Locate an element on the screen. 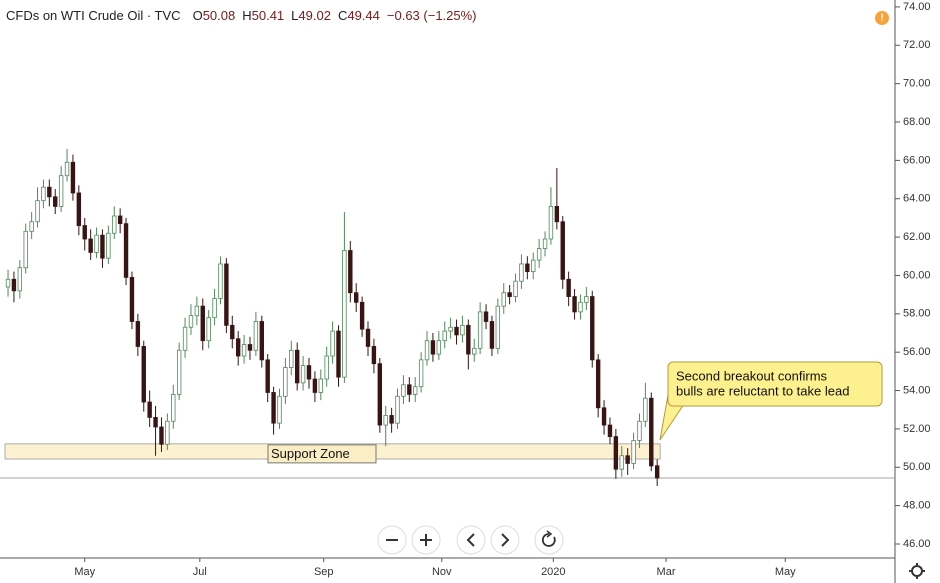  x-tick-label: Nov is located at coordinates (442, 572).